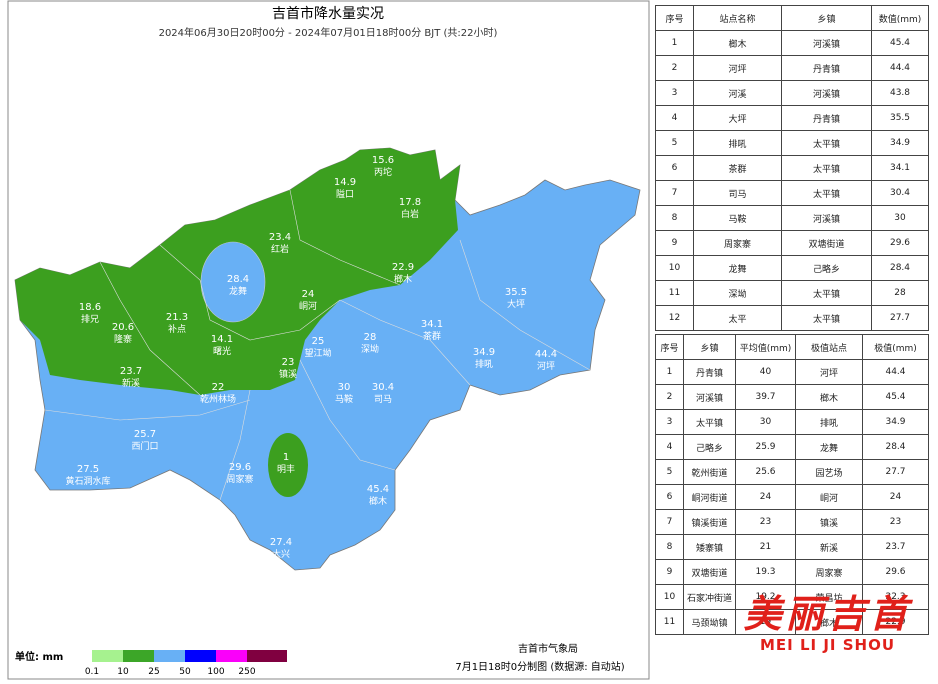  Describe the element at coordinates (765, 497) in the screenshot. I see `table-cell: 24` at that location.